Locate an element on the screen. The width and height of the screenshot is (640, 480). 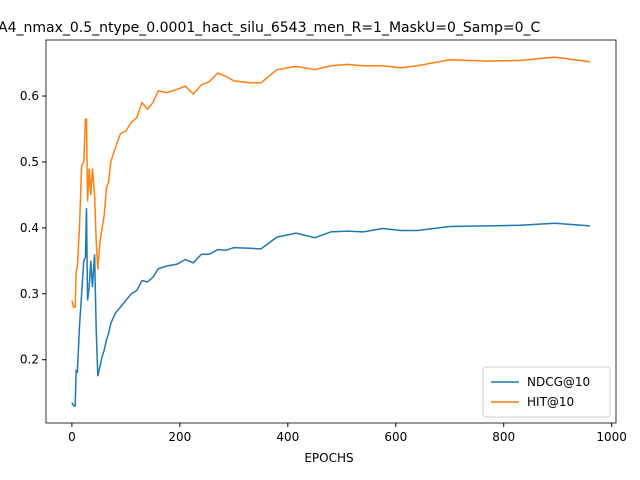
y-tick-label: 0.2 is located at coordinates (29, 360).